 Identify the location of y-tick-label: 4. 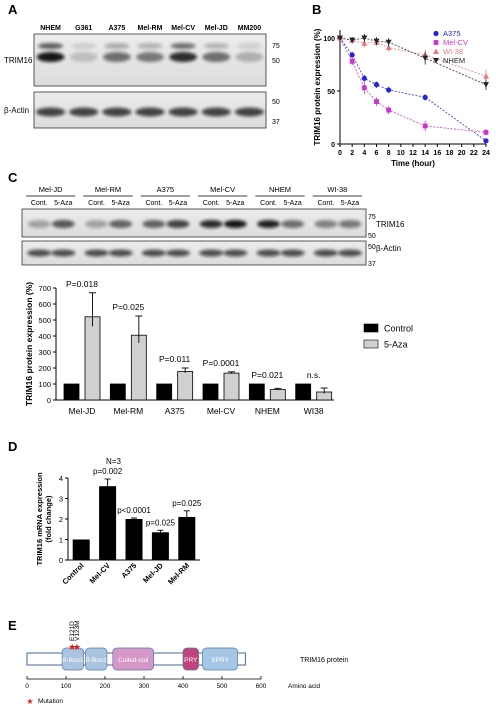
(61, 478).